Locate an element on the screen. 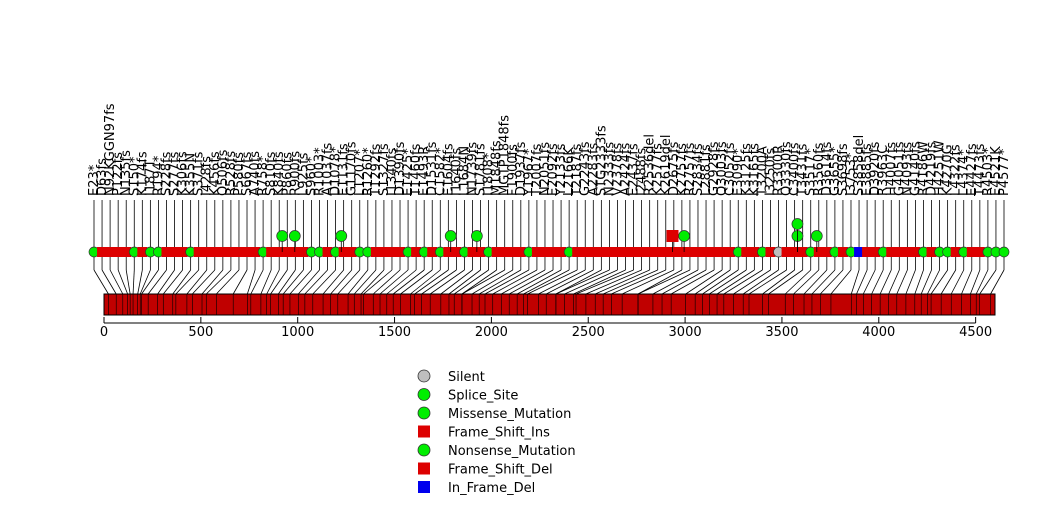  legend-label: Missense_Mutation is located at coordinates (509, 414).